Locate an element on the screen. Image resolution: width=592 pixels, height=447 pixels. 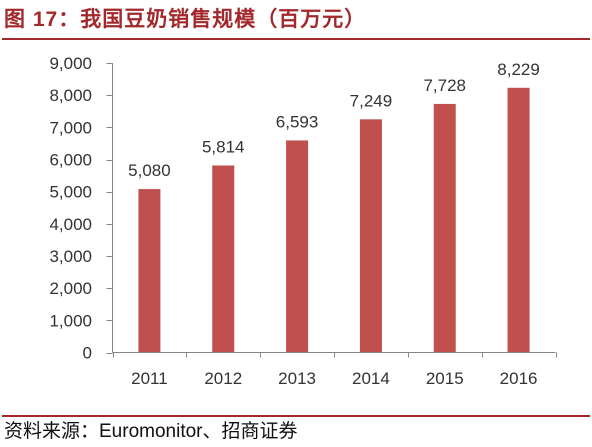
bar-2016 is located at coordinates (518, 220).